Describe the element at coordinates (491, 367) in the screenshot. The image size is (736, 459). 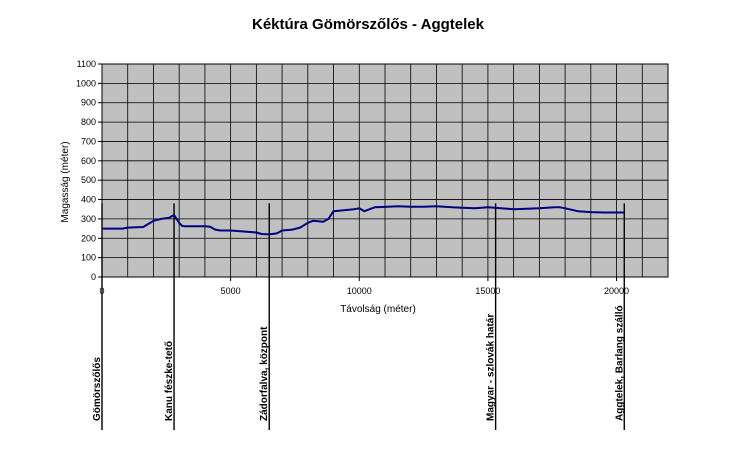
I see `location-marker-label: Magyar - szlovák határ` at that location.